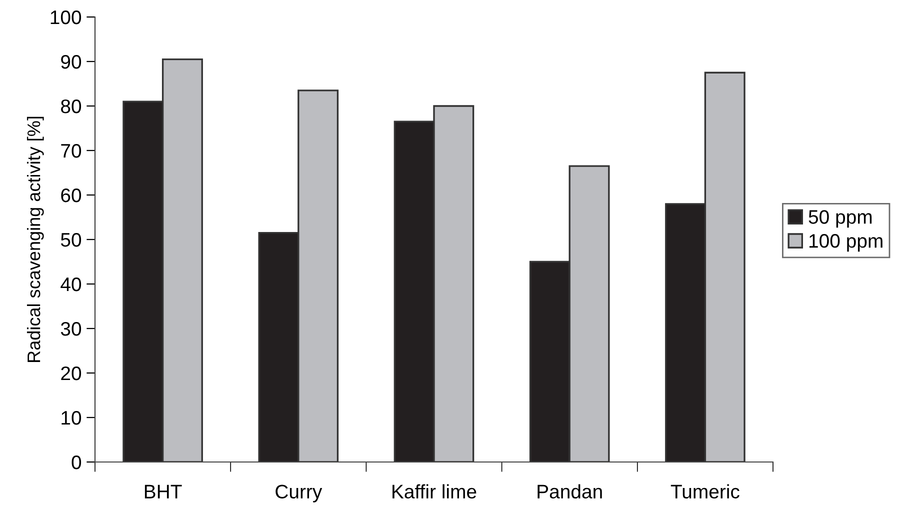 The width and height of the screenshot is (924, 515). What do you see at coordinates (845, 243) in the screenshot?
I see `legend-label: 100 ppm` at bounding box center [845, 243].